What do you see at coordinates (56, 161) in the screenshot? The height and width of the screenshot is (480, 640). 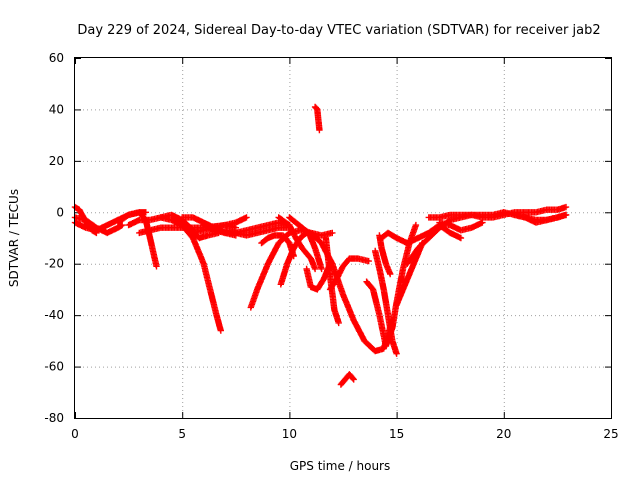 I see `y-tick-label: 20` at bounding box center [56, 161].